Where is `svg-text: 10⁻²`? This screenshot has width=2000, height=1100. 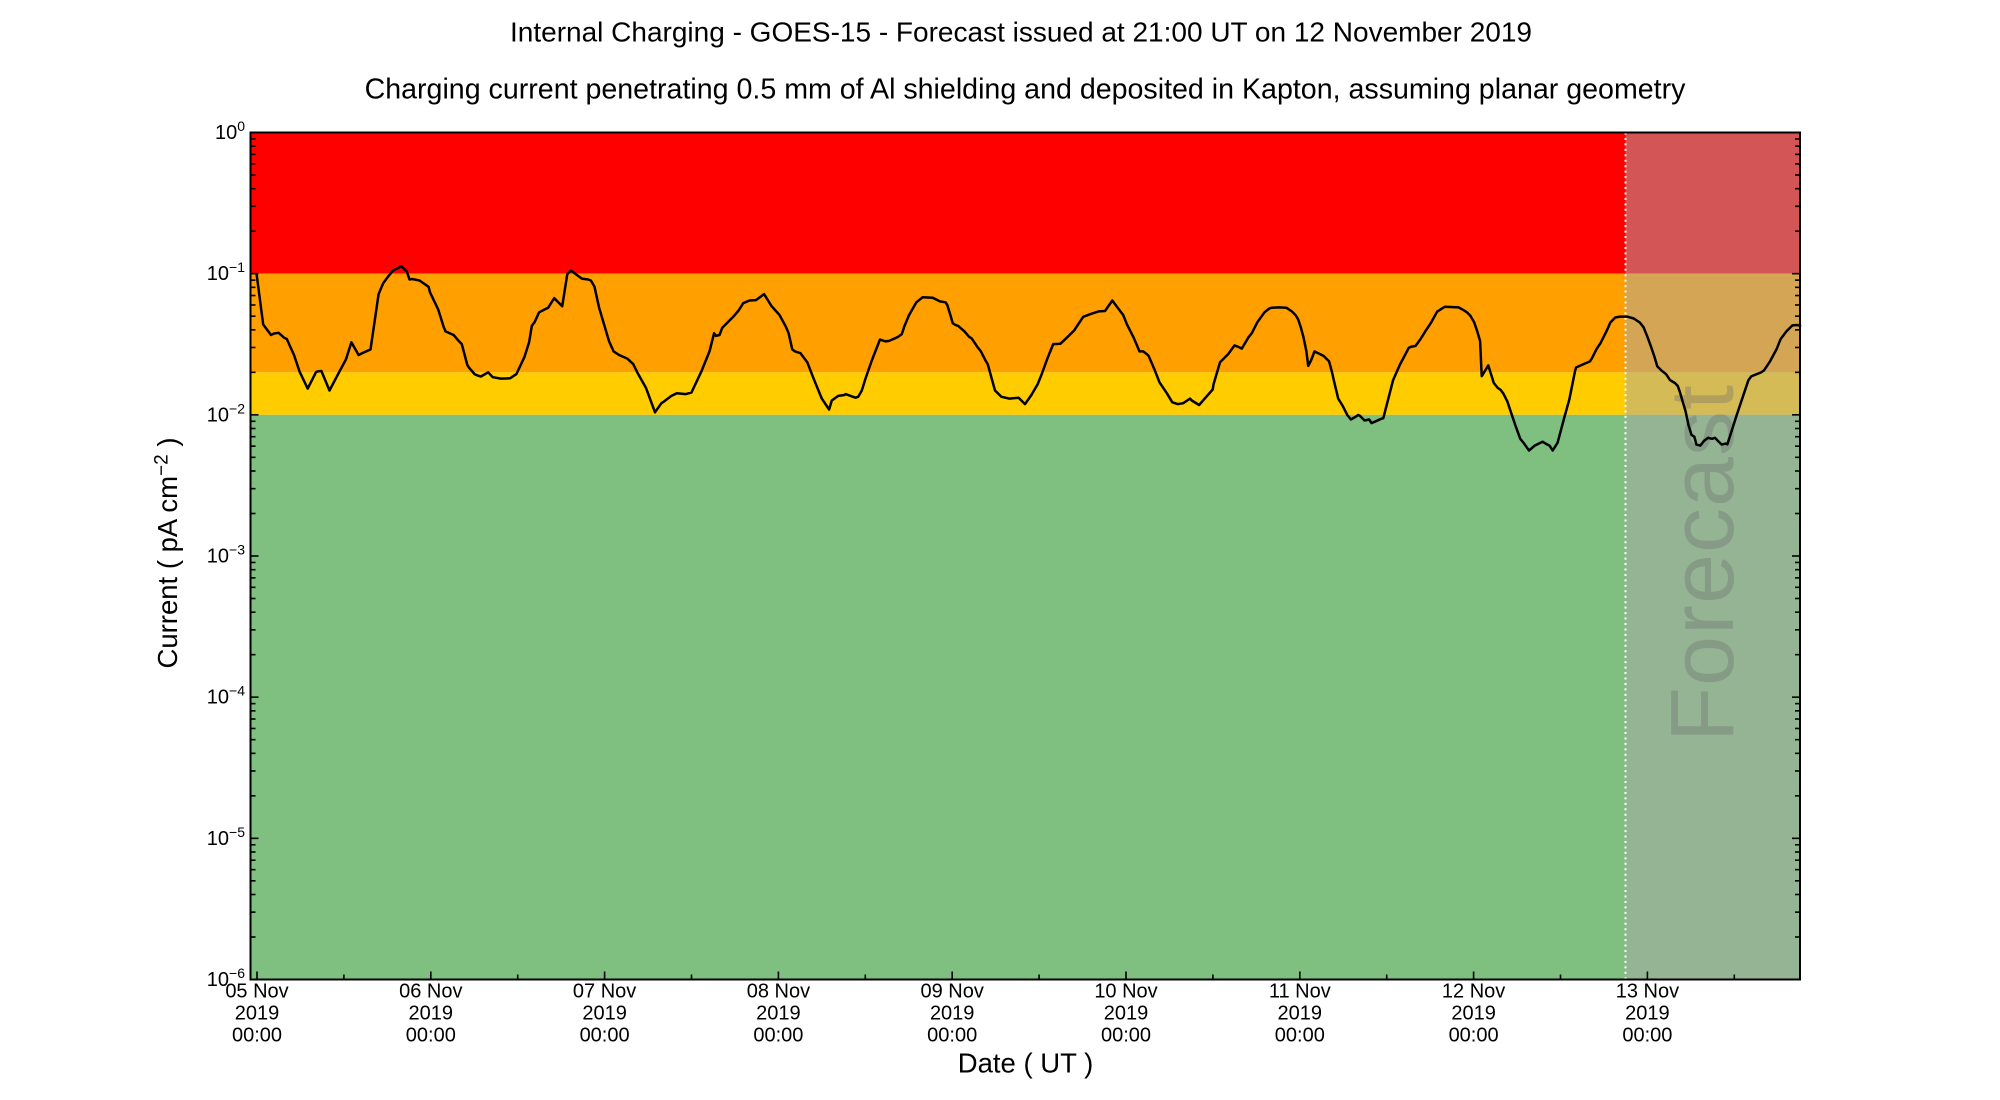 svg-text: 10⁻² is located at coordinates (226, 413).